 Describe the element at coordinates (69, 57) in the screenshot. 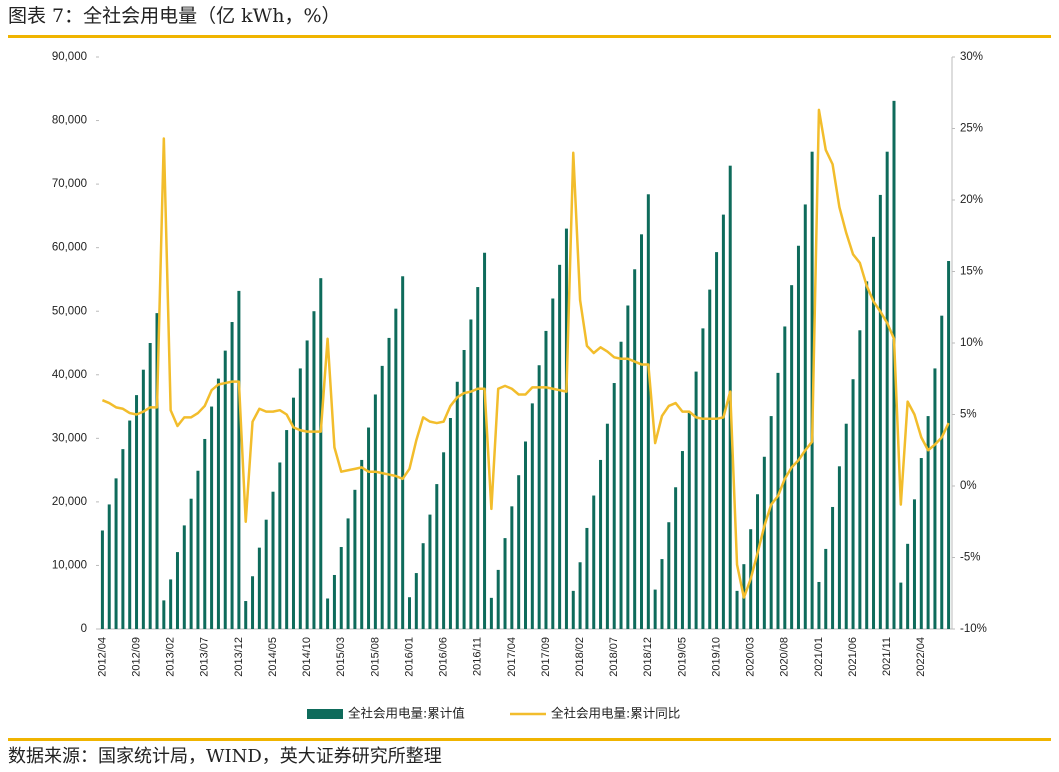

I see `y-tick-label: 90,000` at that location.